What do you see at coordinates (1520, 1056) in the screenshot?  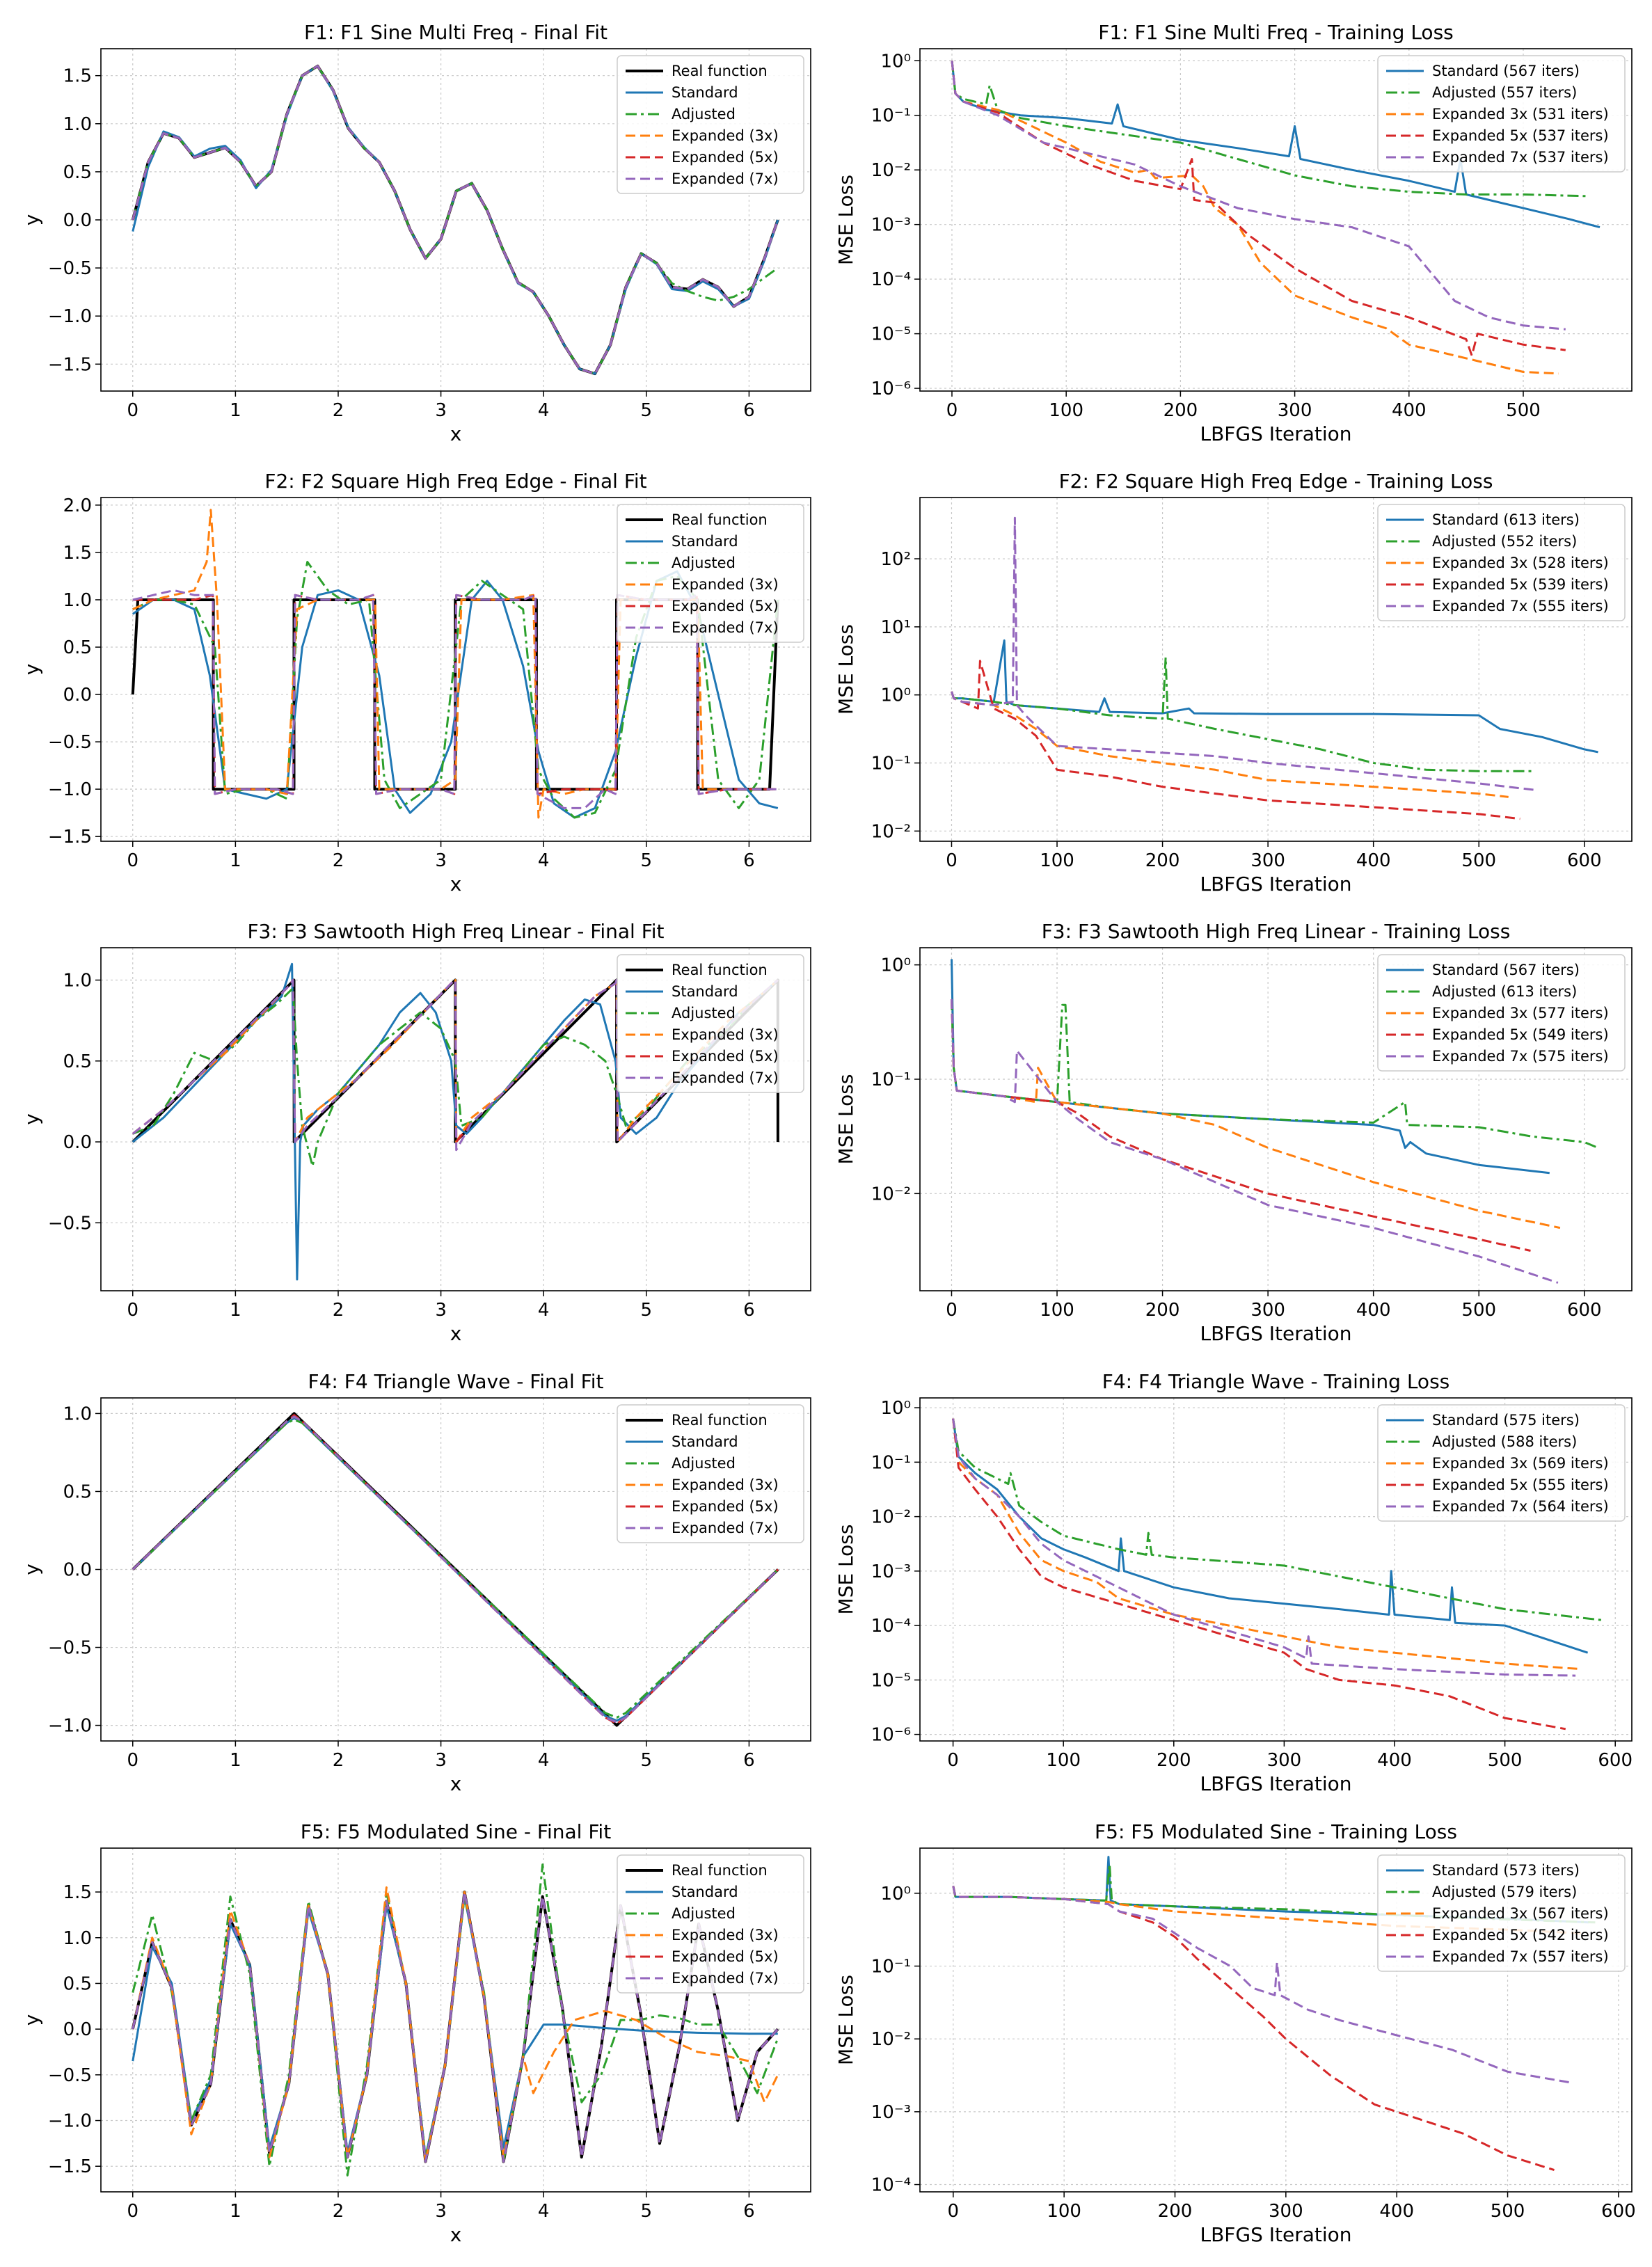 I see `legend-label: Expanded 7x (575 iters)` at bounding box center [1520, 1056].